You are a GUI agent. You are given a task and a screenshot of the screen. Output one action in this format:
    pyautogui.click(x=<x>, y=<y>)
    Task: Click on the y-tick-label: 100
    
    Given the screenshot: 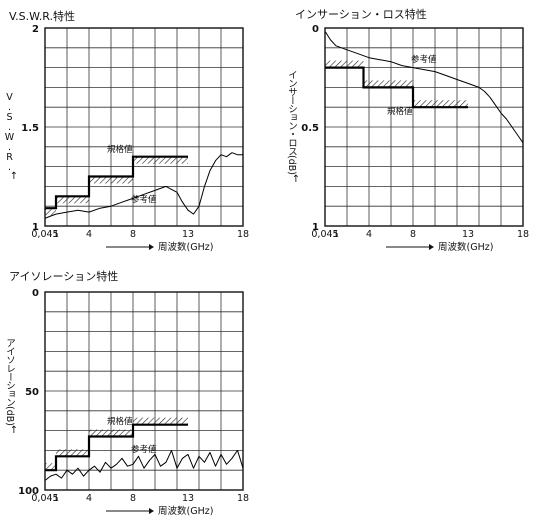 What is the action you would take?
    pyautogui.click(x=28, y=491)
    